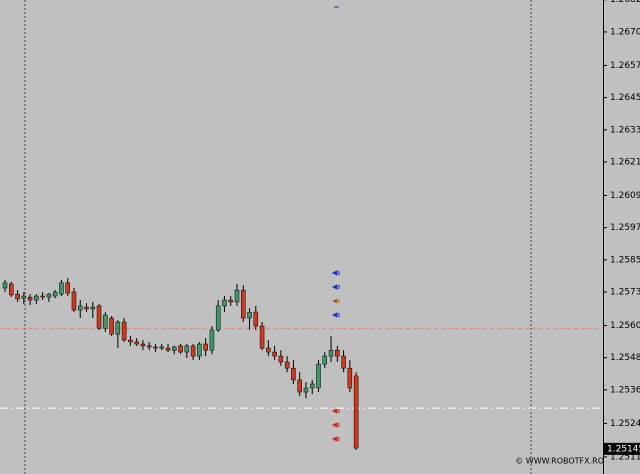 Image resolution: width=640 pixels, height=474 pixels. Describe the element at coordinates (625, 228) in the screenshot. I see `y-tick-label: 1.25970` at that location.